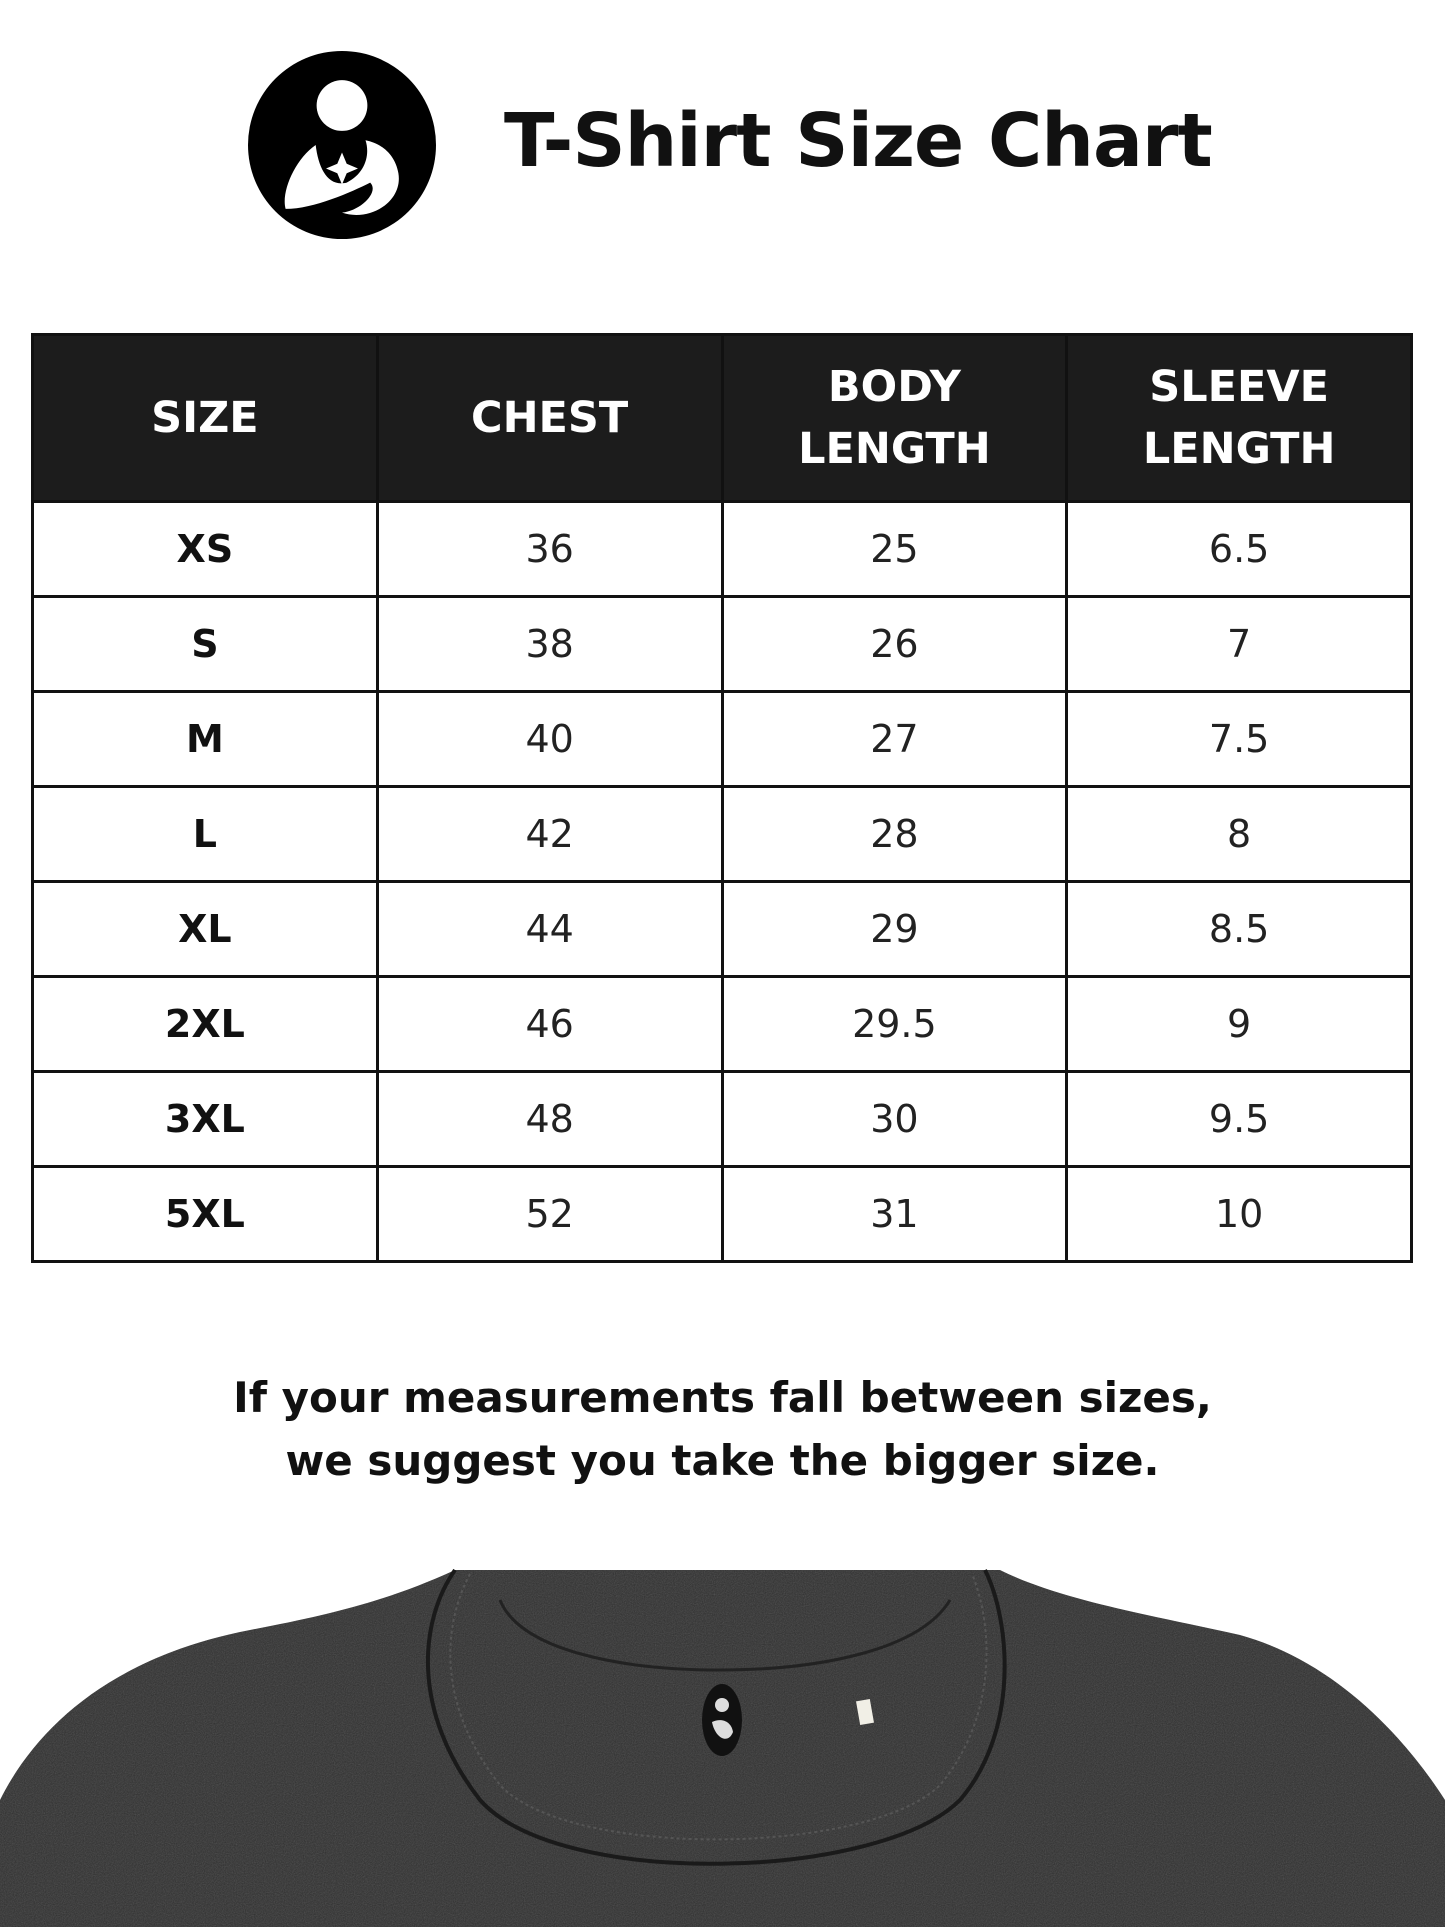 This screenshot has height=1927, width=1445. I want to click on sleeve-length-cell: 7.5, so click(1239, 739).